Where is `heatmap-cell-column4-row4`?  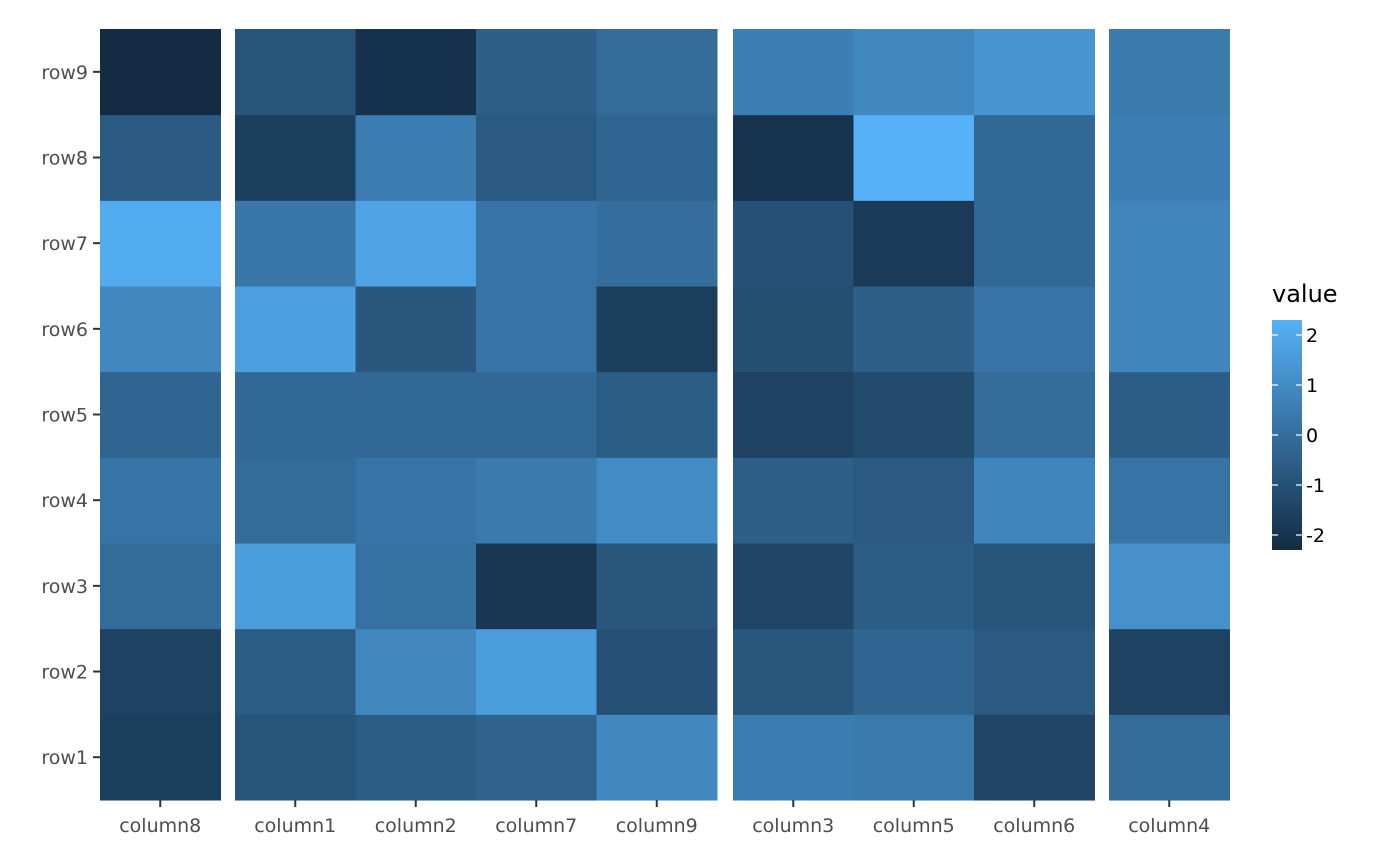
heatmap-cell-column4-row4 is located at coordinates (1169, 500).